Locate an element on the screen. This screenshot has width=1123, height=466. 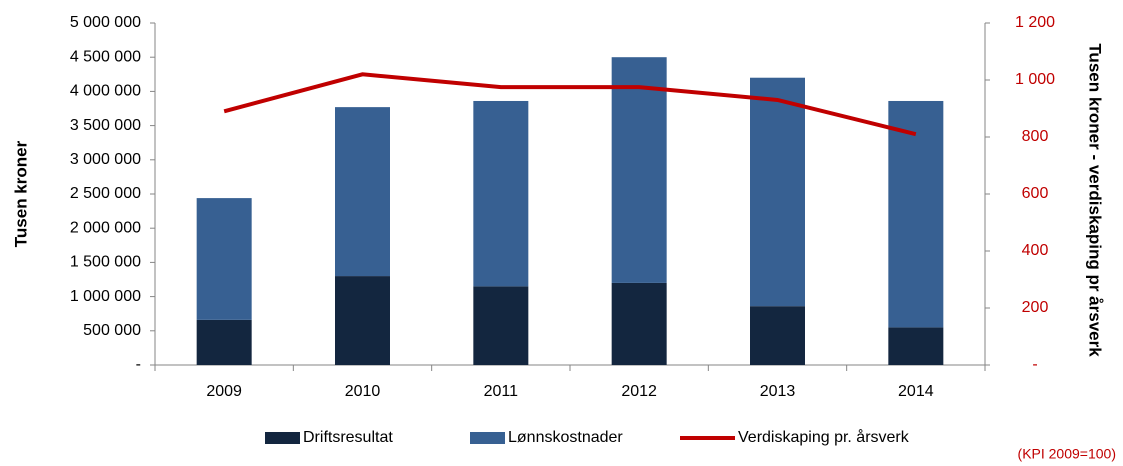
y-tick-label: 2 000 000 is located at coordinates (105, 227).